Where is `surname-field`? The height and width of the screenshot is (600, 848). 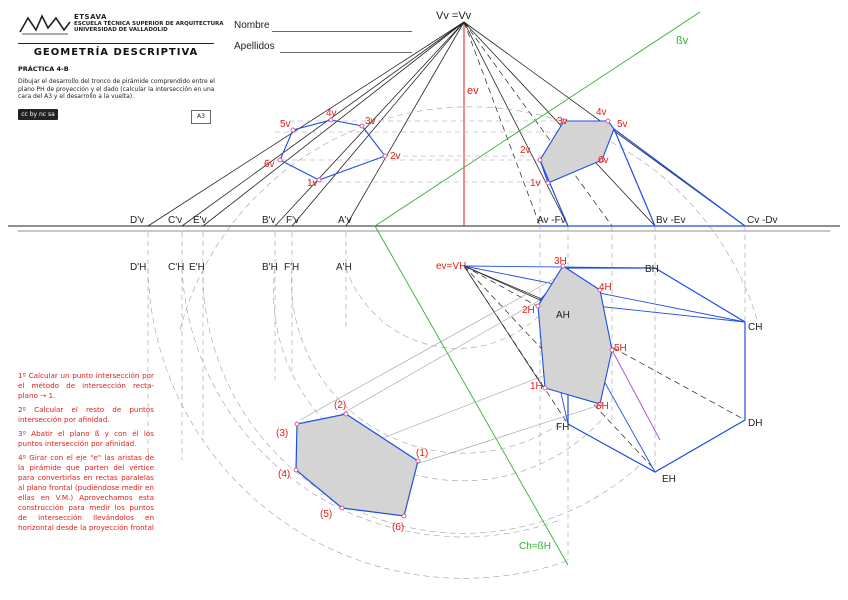
surname-field is located at coordinates (346, 52).